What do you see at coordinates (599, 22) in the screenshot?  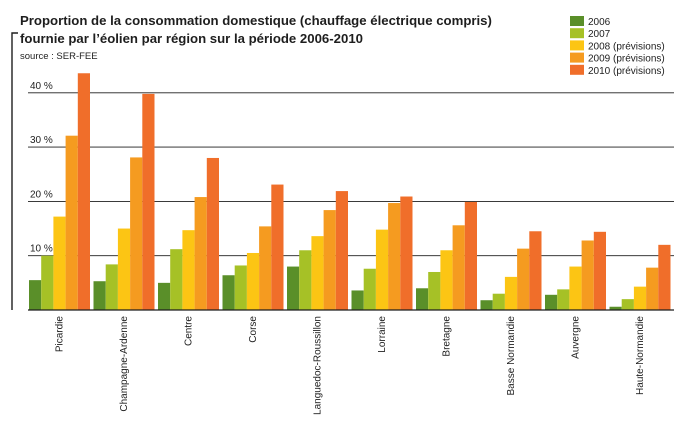 I see `legend-label: 2006` at bounding box center [599, 22].